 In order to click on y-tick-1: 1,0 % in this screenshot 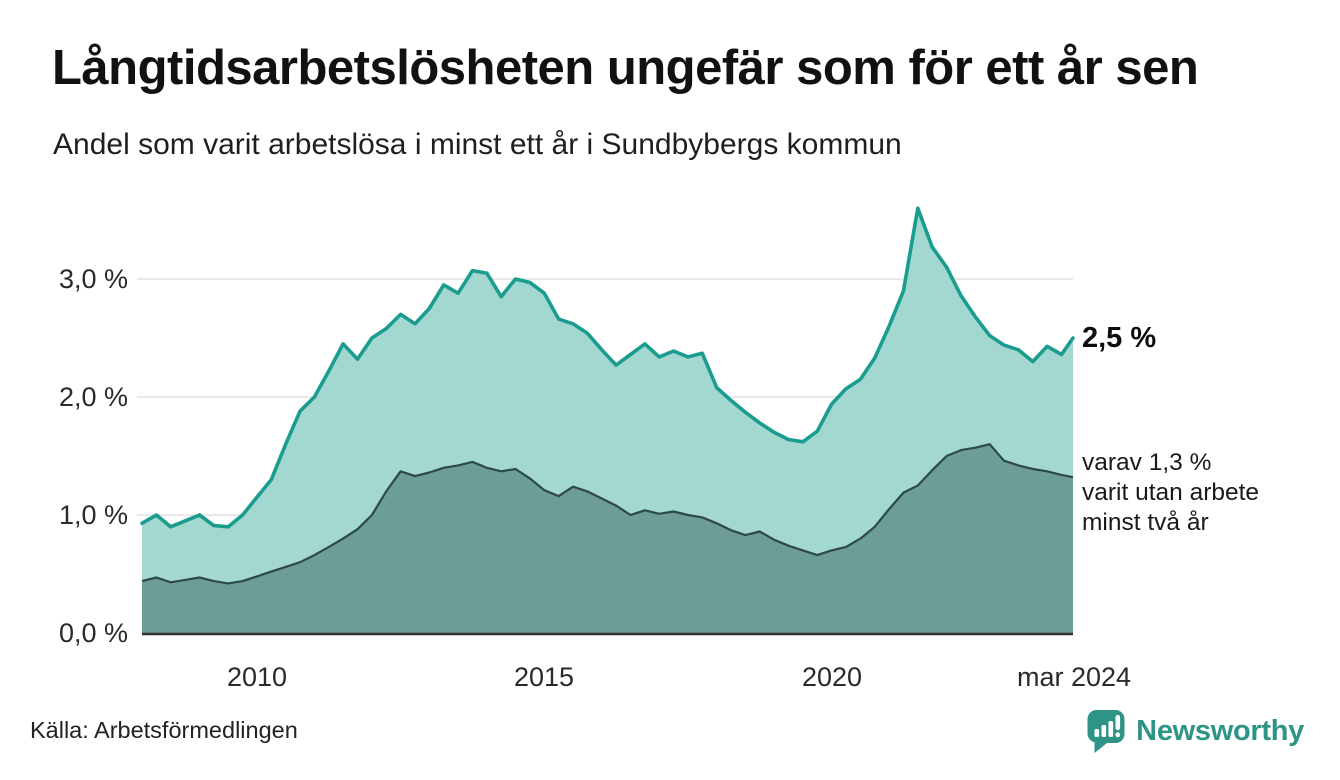, I will do `click(93, 515)`.